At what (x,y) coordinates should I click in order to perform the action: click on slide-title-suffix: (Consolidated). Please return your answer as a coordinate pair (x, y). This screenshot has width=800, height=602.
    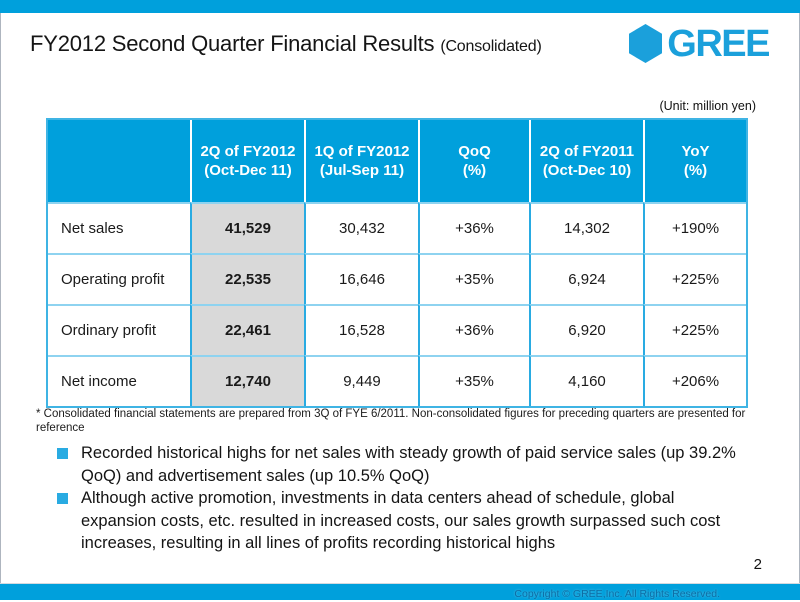
    Looking at the image, I should click on (491, 46).